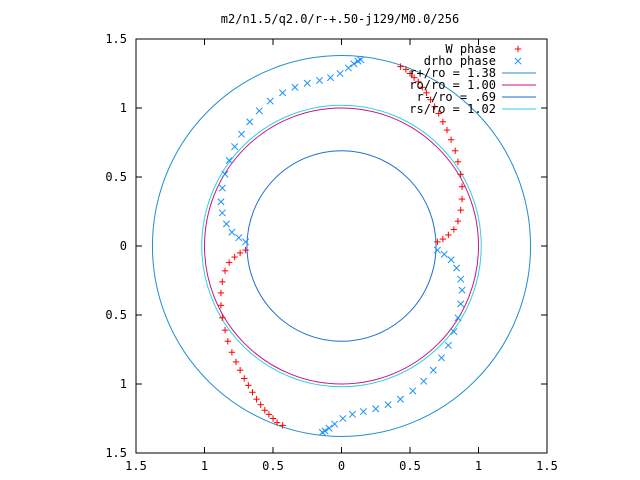  Describe the element at coordinates (452, 73) in the screenshot. I see `legend-label: r+/ro = 1.38` at that location.